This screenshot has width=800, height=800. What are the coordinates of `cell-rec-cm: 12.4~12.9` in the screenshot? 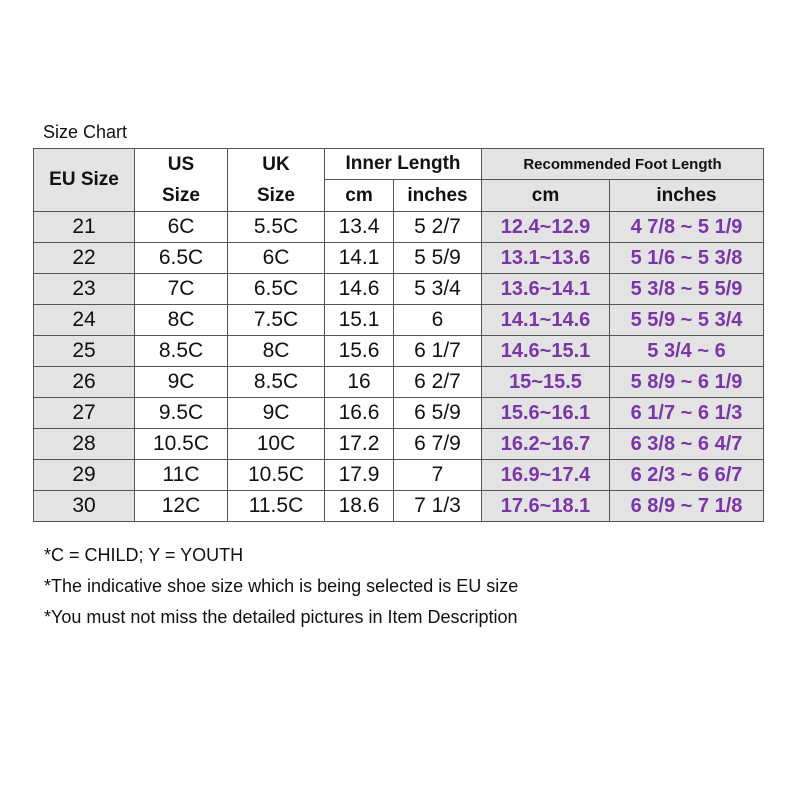 It's located at (545, 227).